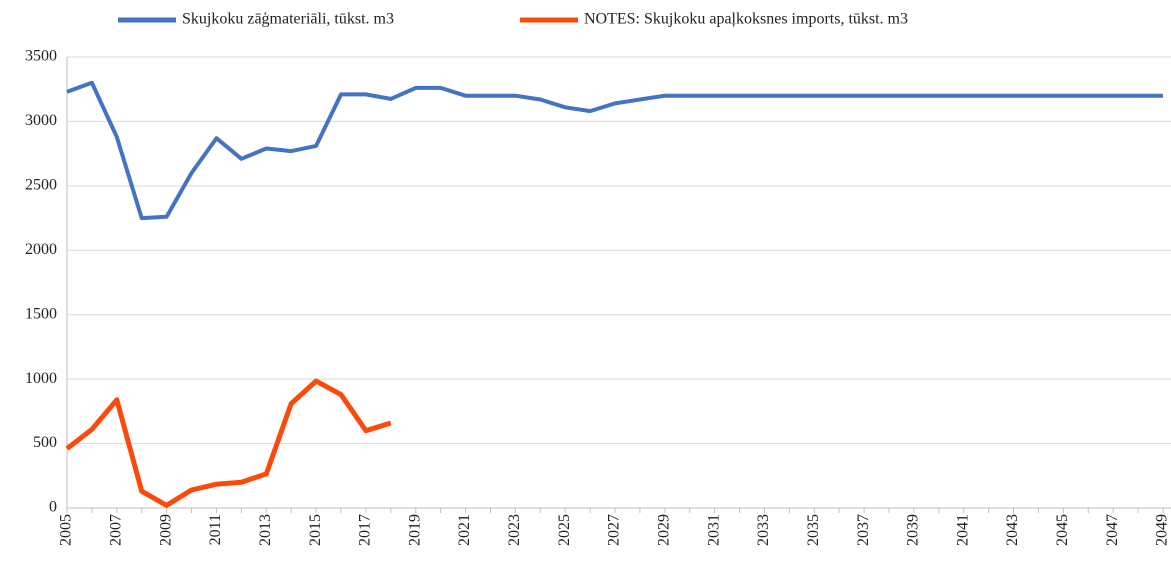 This screenshot has width=1171, height=562. Describe the element at coordinates (1112, 530) in the screenshot. I see `x-tick-label: 2047` at that location.